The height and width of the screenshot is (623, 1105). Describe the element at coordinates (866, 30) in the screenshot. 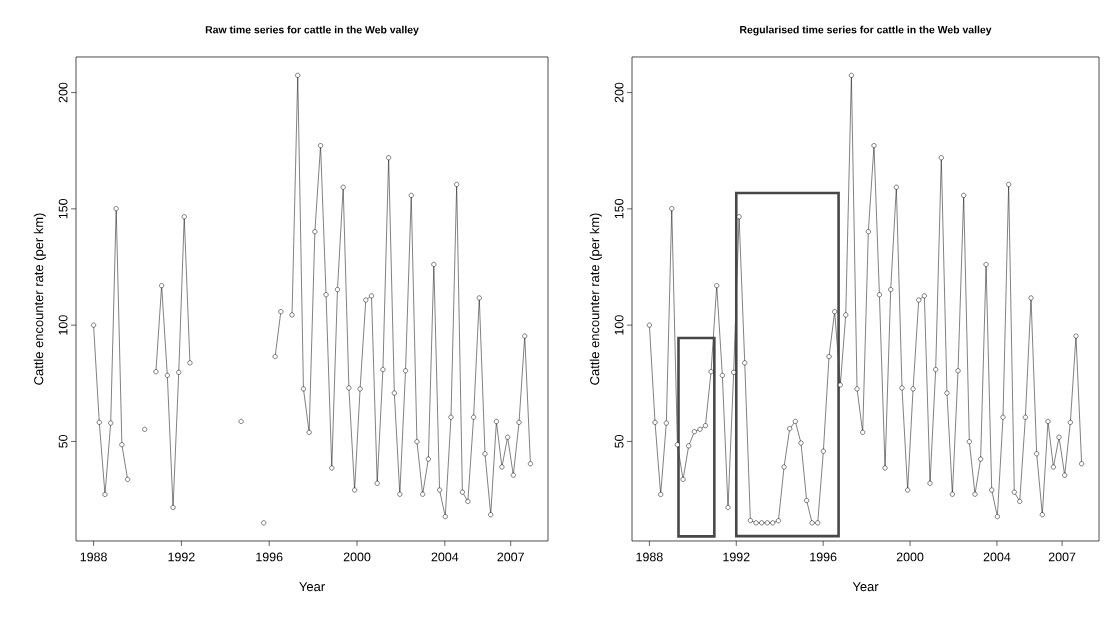

I see `chart-title: Regularised time series for cattle in the Web valley` at that location.